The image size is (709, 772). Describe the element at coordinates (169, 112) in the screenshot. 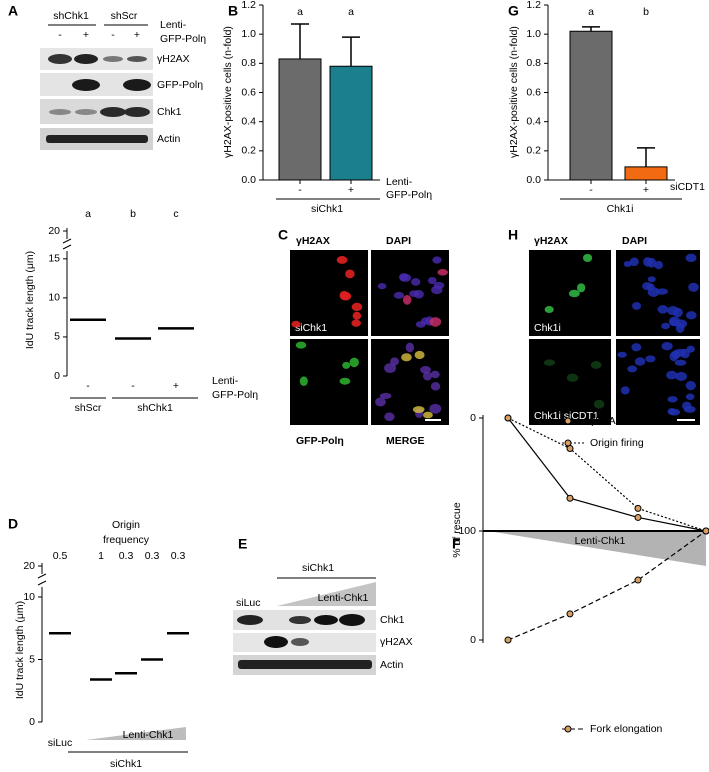

I see `row-label: Chk1` at that location.